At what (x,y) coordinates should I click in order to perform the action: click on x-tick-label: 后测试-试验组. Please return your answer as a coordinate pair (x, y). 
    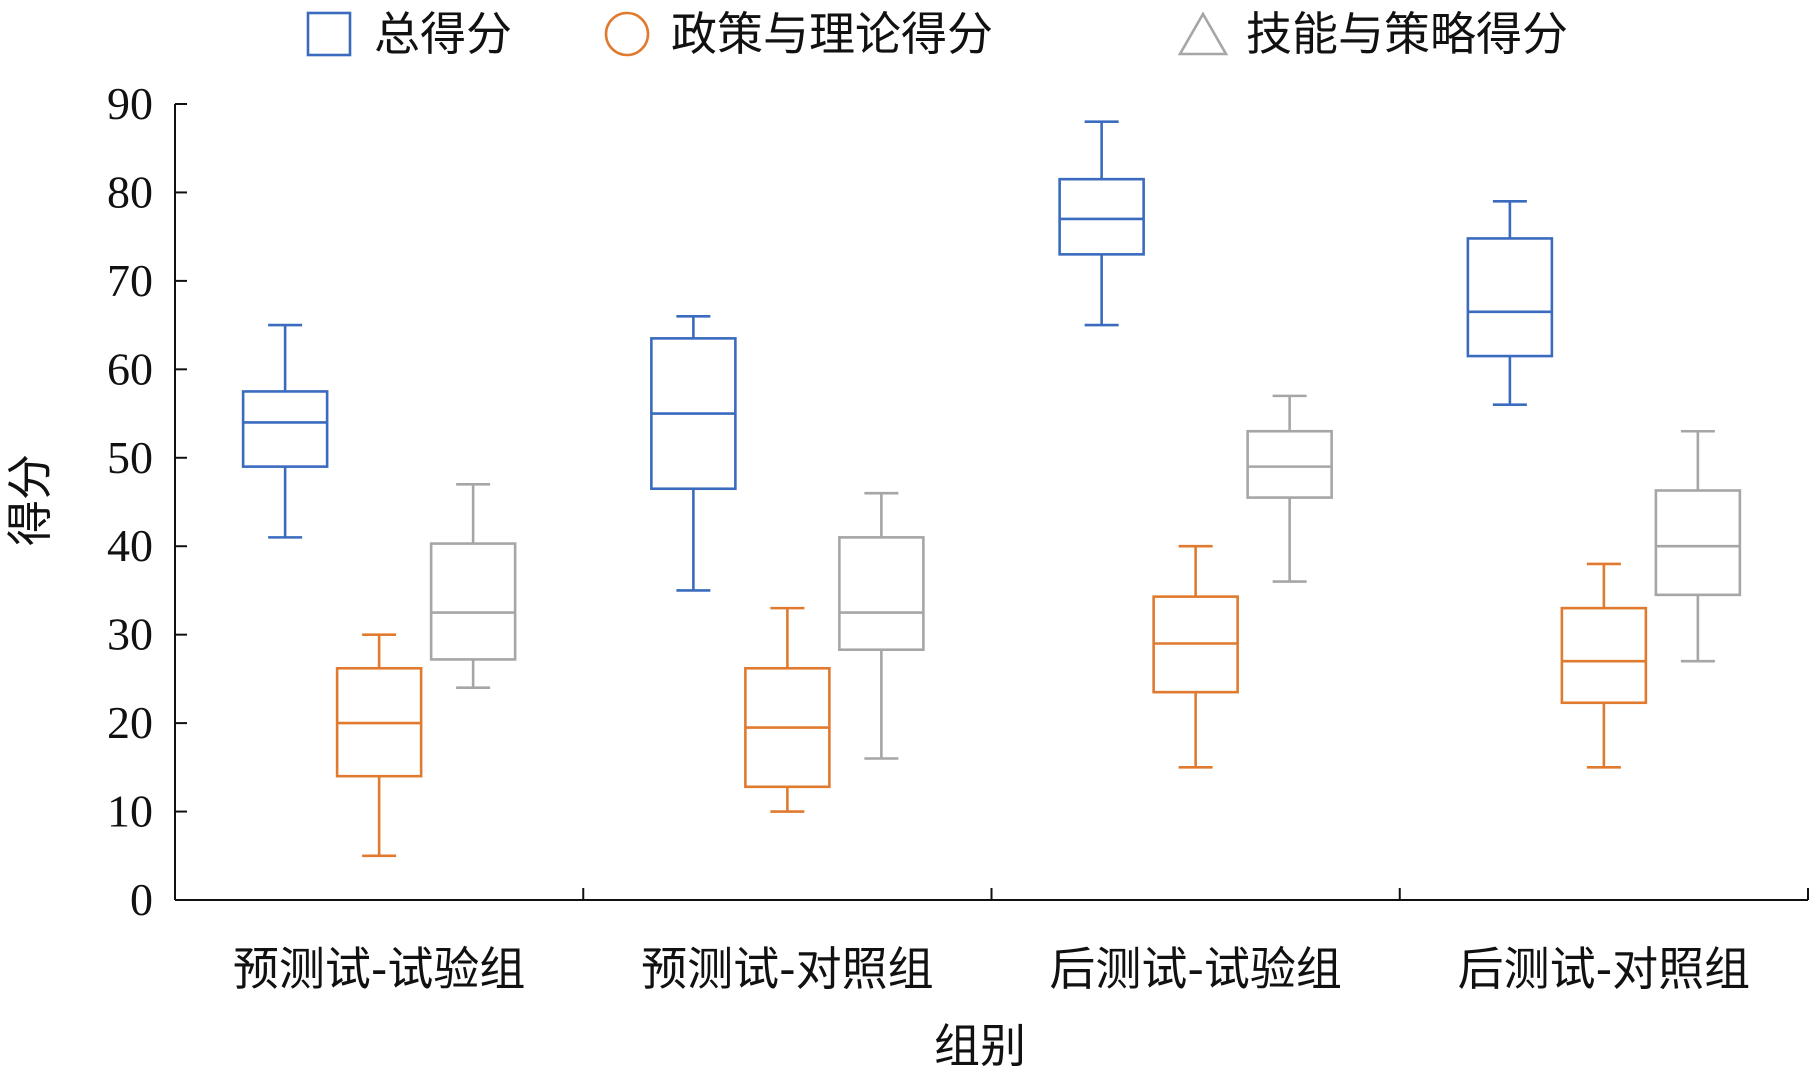
    Looking at the image, I should click on (1195, 969).